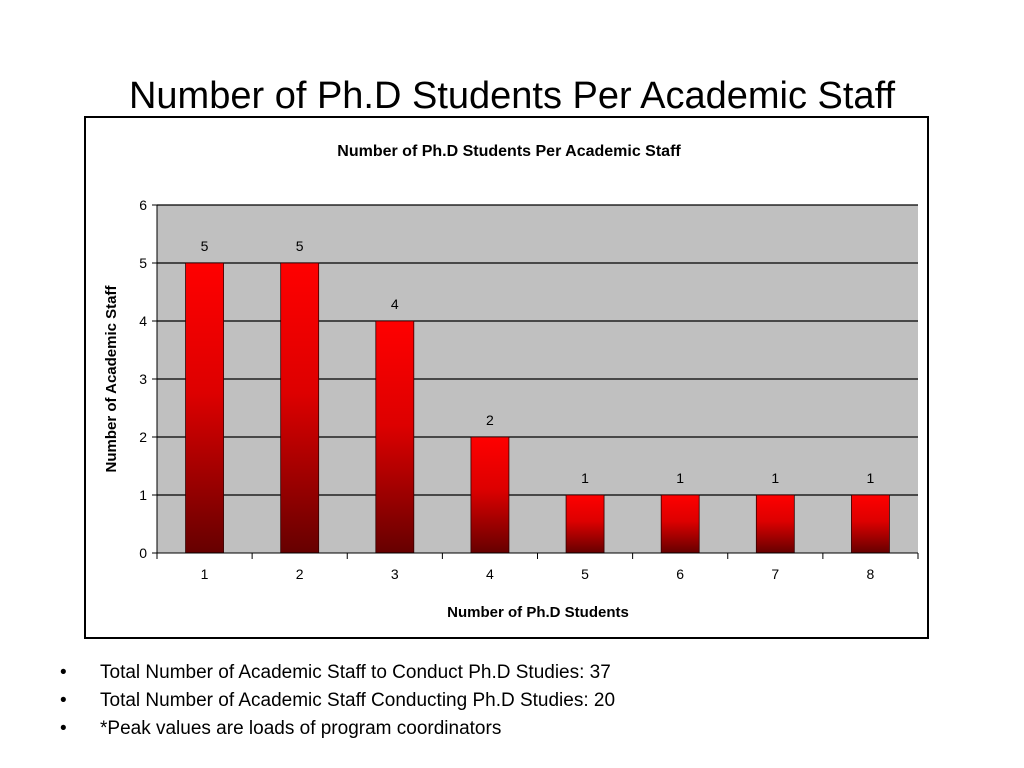  What do you see at coordinates (143, 263) in the screenshot?
I see `y-tick-label: 5` at bounding box center [143, 263].